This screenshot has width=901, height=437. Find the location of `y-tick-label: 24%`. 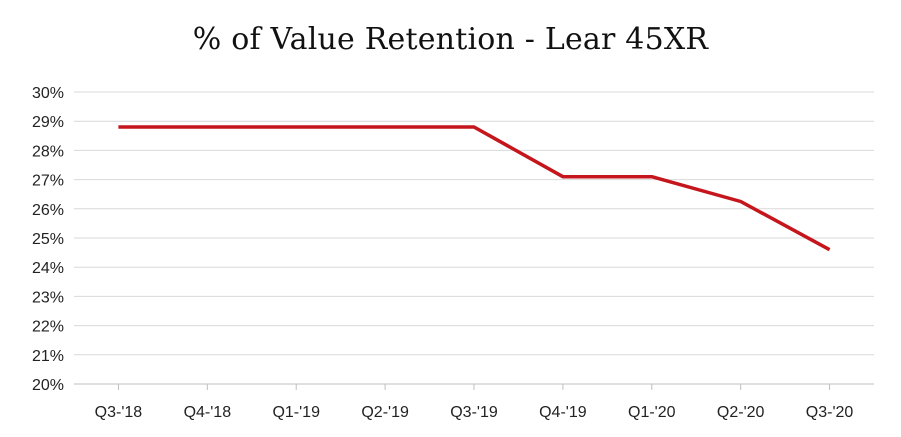

y-tick-label: 24% is located at coordinates (48, 268).